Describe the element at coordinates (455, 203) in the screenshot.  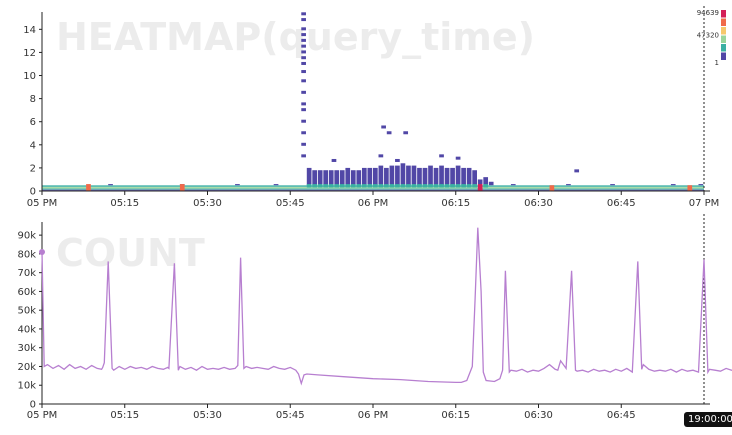
I see `heatmap-x-tick-label: 06:15` at that location.